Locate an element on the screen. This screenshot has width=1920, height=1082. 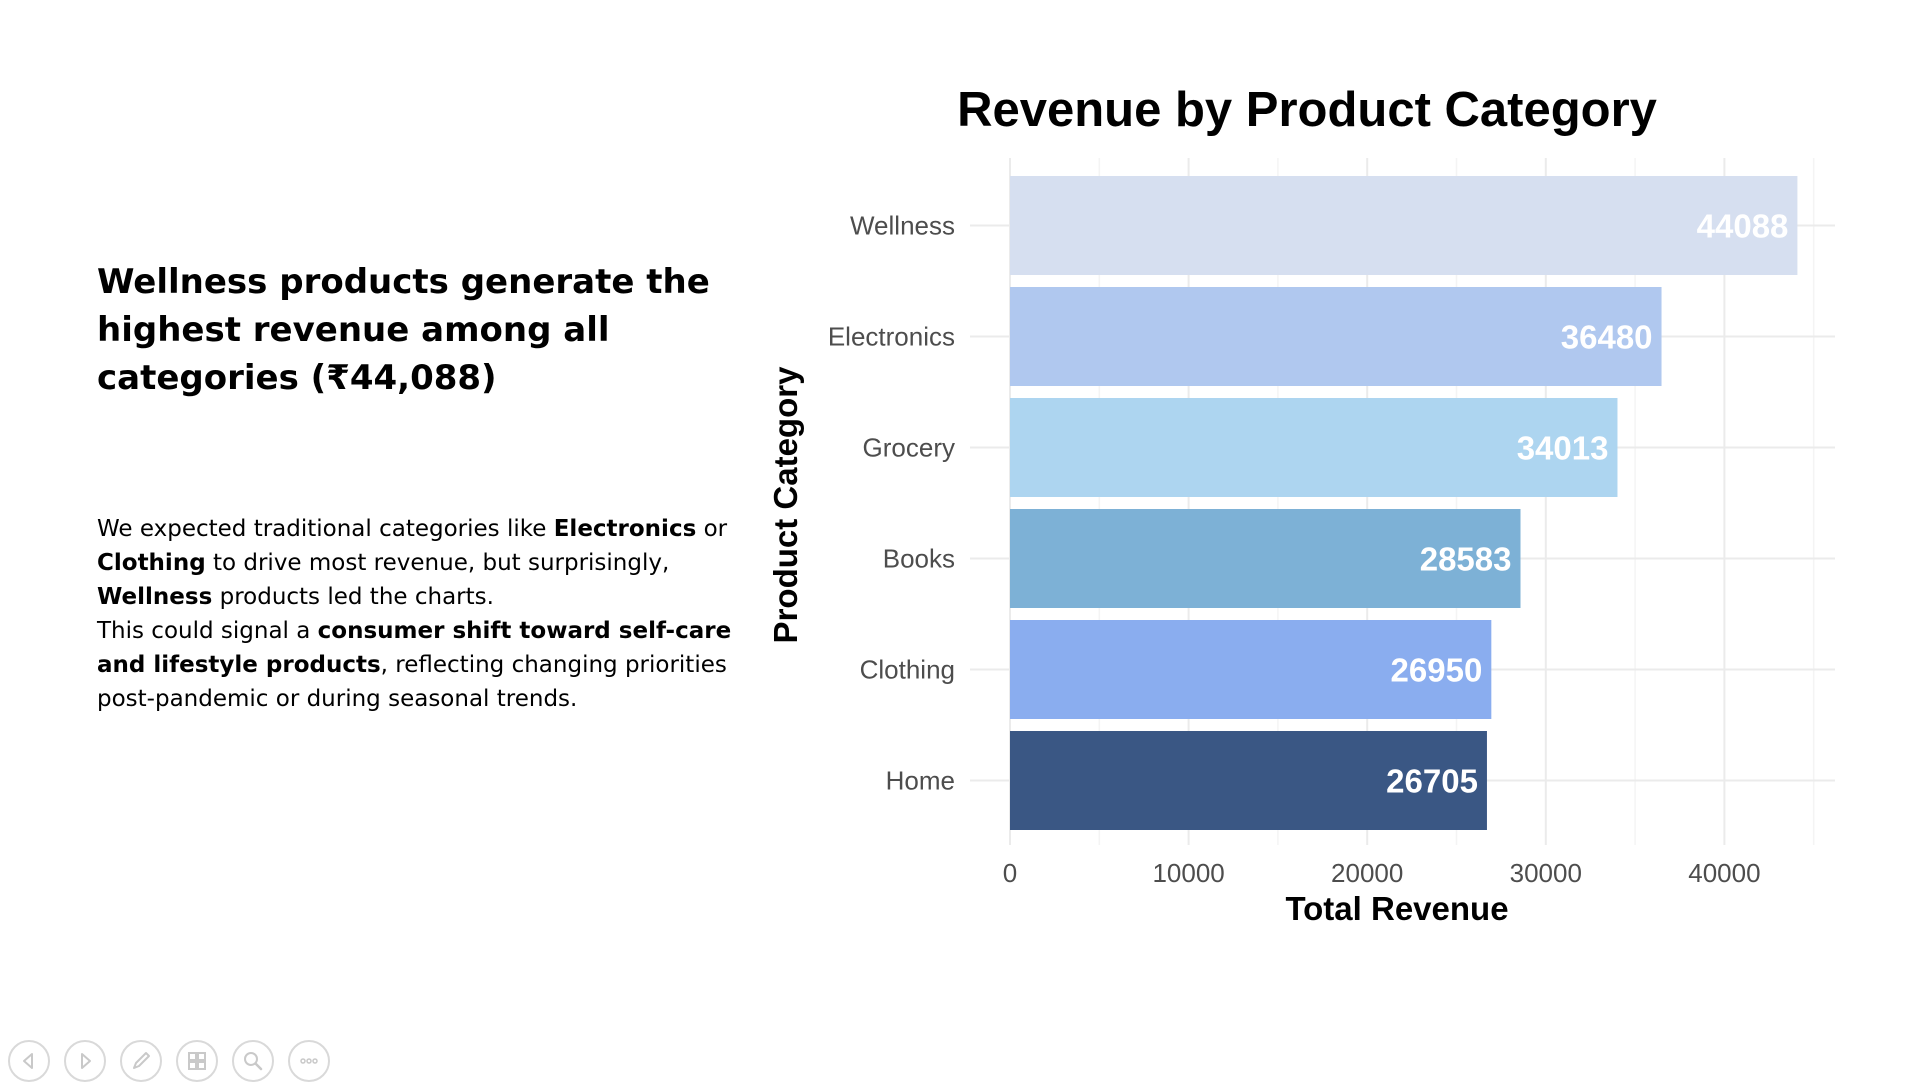
body-text-run: products led the charts. is located at coordinates (353, 597).